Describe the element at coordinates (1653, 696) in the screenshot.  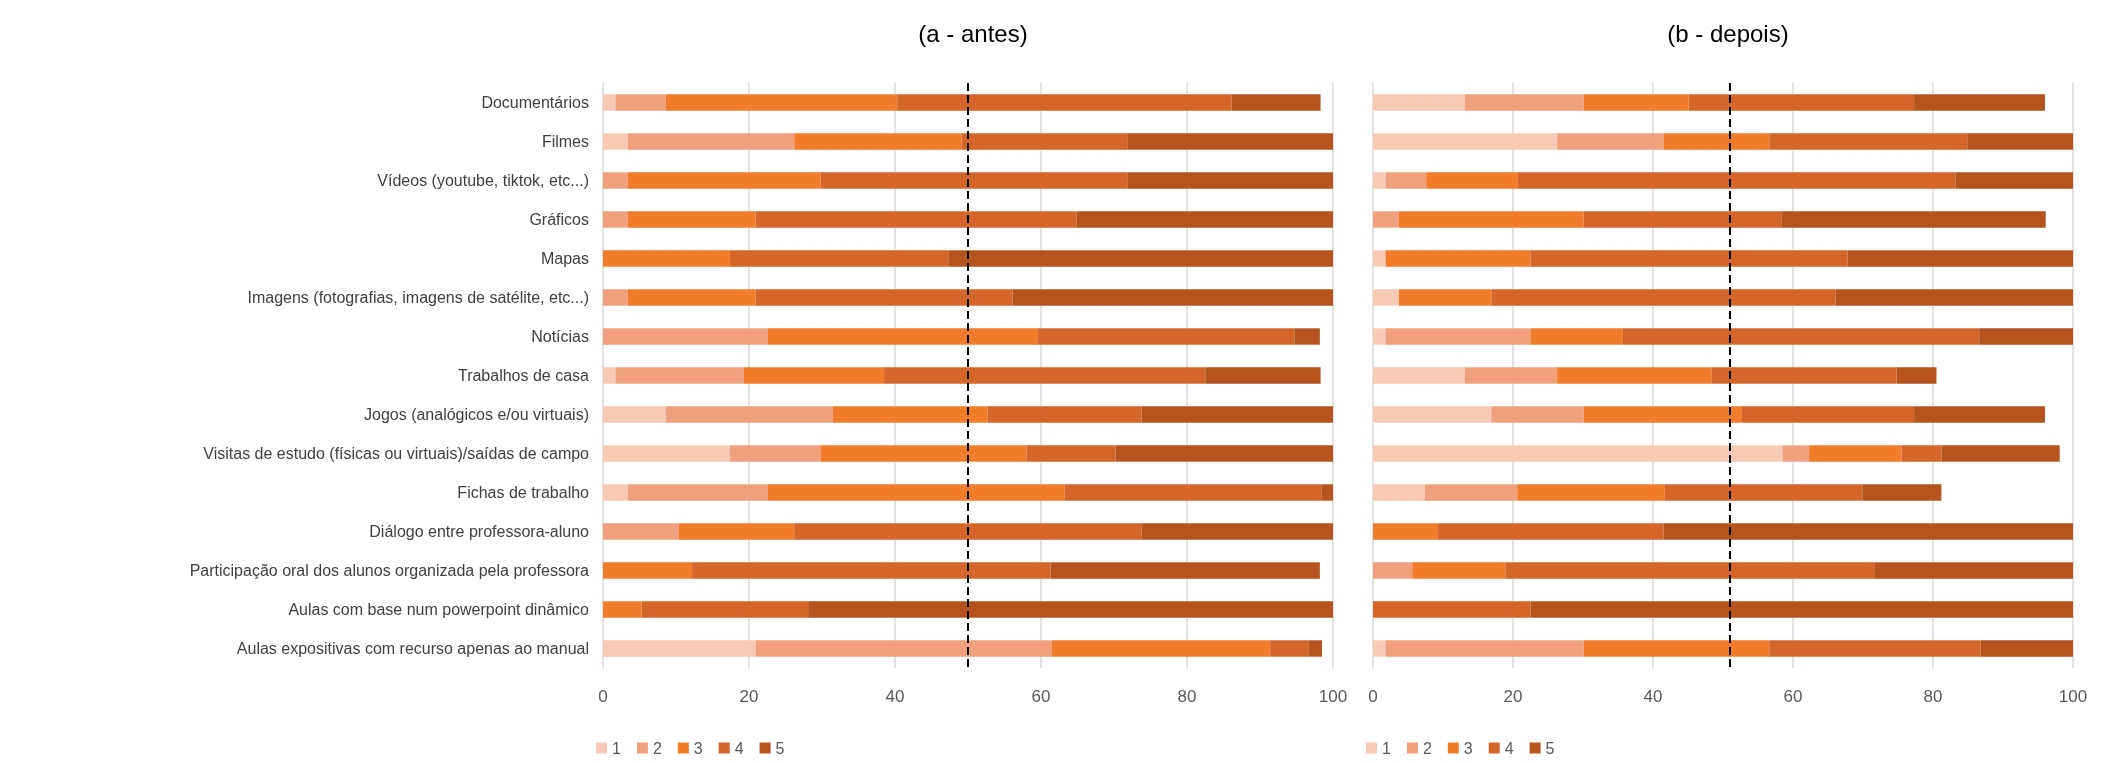
I see `x-tick-label: 40` at that location.